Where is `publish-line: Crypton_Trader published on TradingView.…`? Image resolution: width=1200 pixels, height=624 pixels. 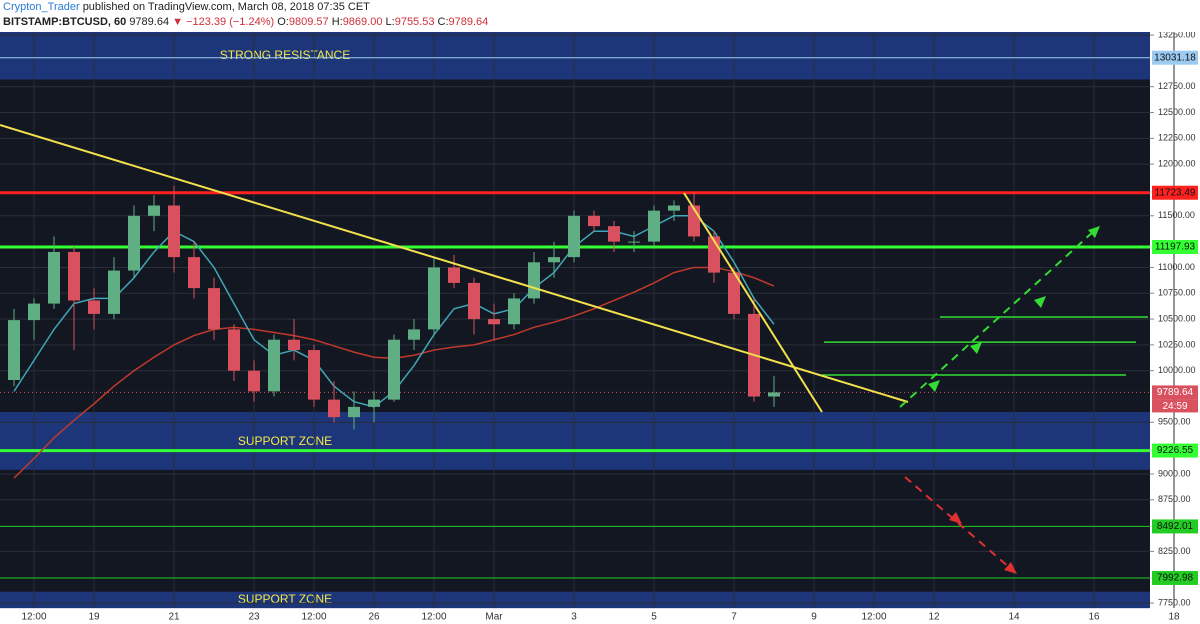
publish-line: Crypton_Trader published on TradingView.… is located at coordinates (601, 7).